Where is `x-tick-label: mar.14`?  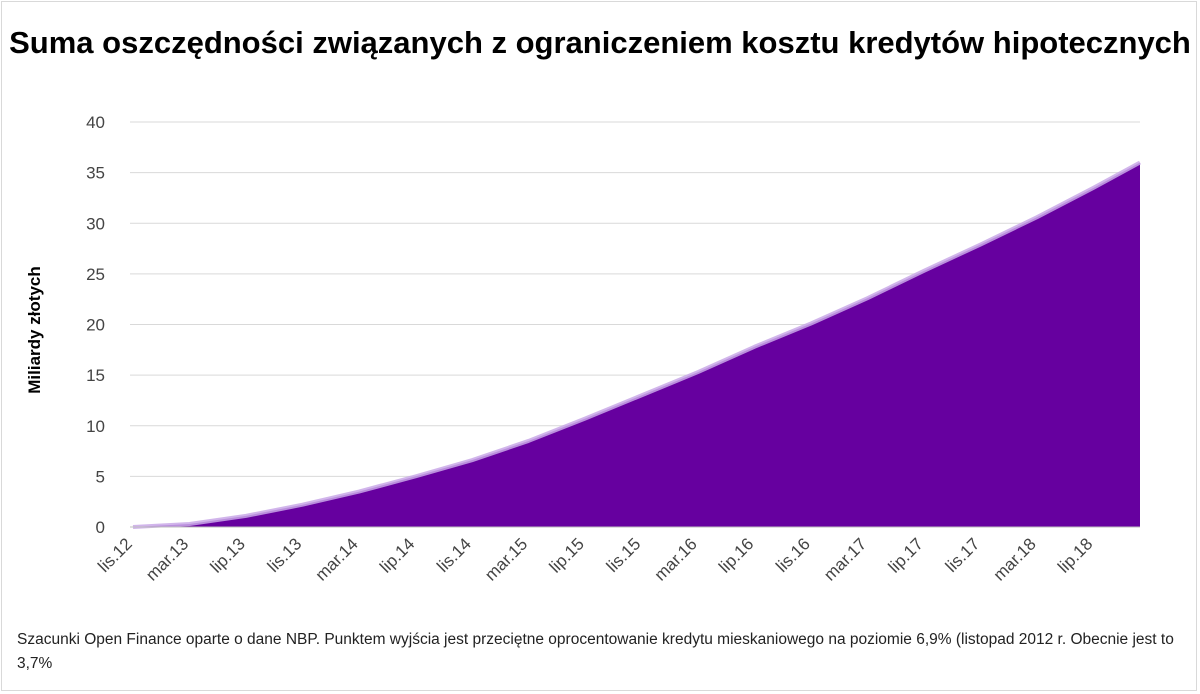
x-tick-label: mar.14 is located at coordinates (337, 559).